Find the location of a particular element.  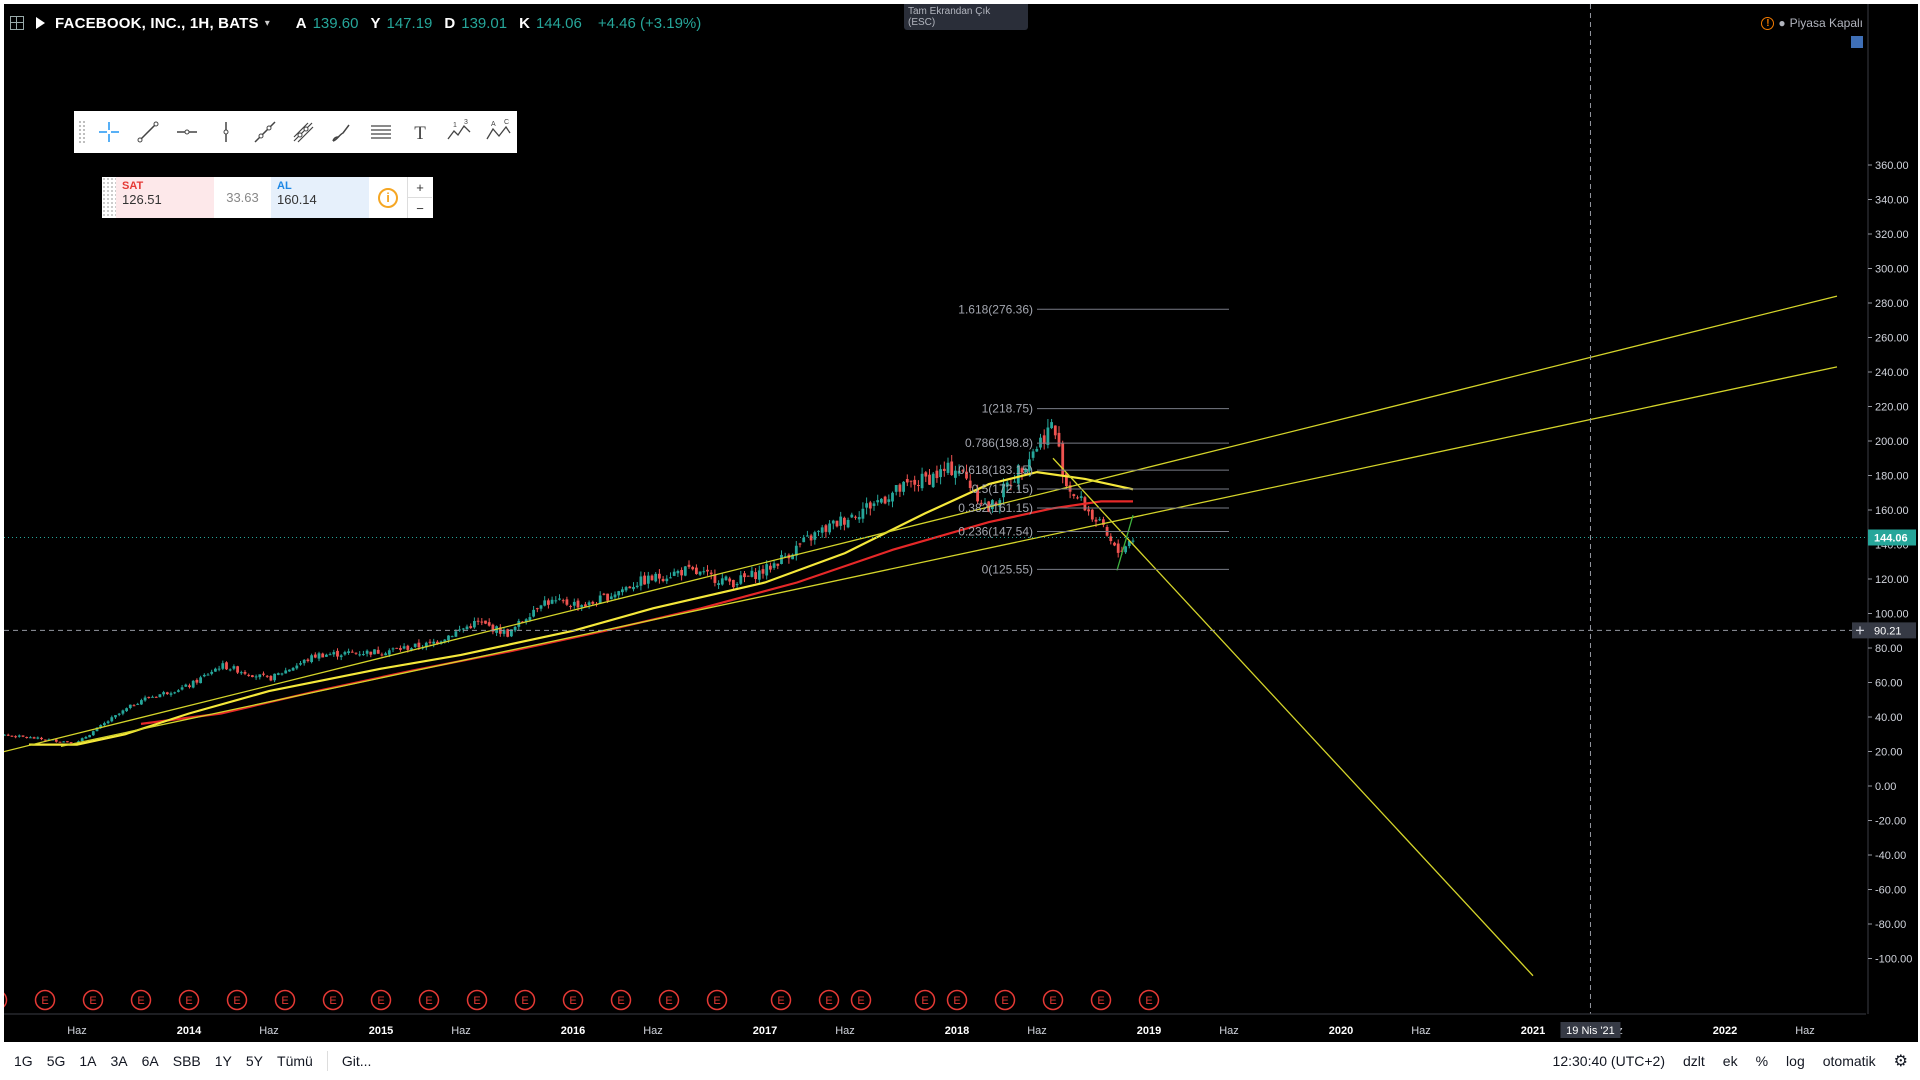

timeframe-1g: 1G is located at coordinates (23, 1061).